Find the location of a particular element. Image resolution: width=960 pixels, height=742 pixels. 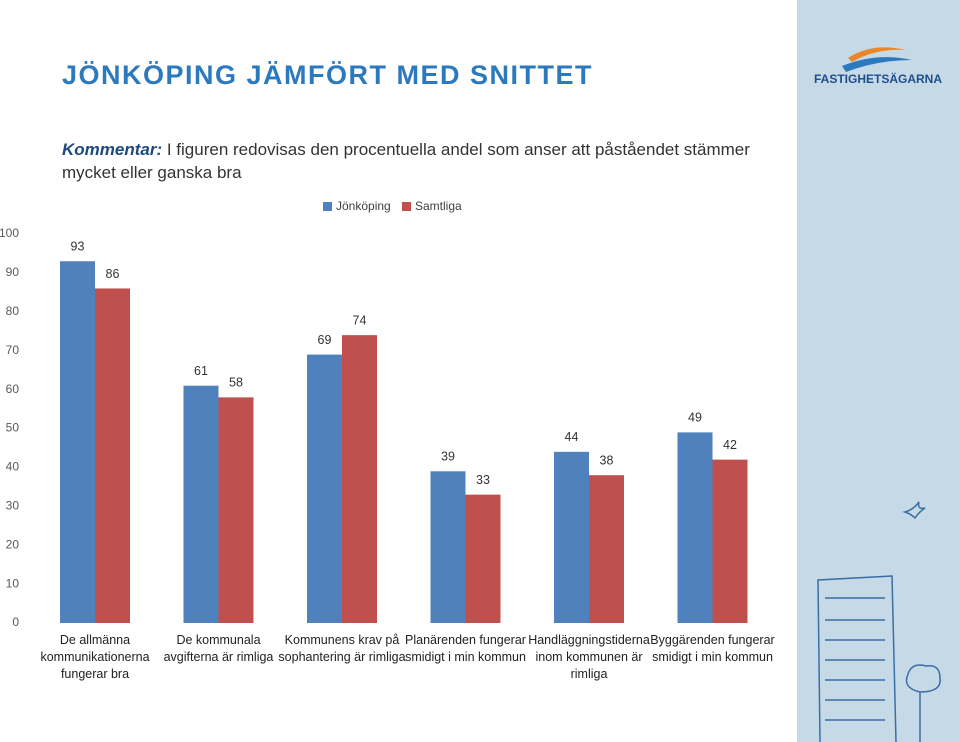

legend-label: Samtliga is located at coordinates (438, 206).